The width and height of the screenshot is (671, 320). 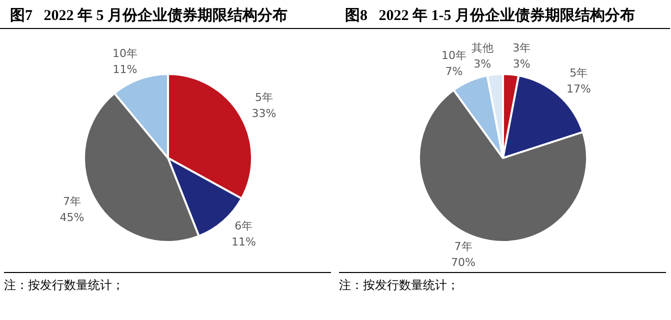 I want to click on chart-title: 图7 2022 年 5 月份企业债券期限结构分布, so click(x=167, y=14).